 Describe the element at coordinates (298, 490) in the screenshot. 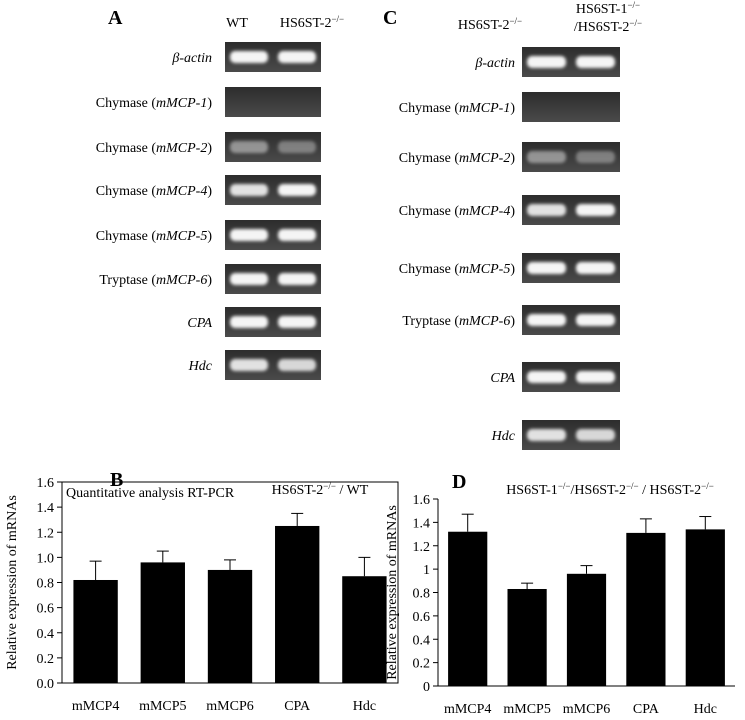

I see `text-part: HS6ST-2` at that location.